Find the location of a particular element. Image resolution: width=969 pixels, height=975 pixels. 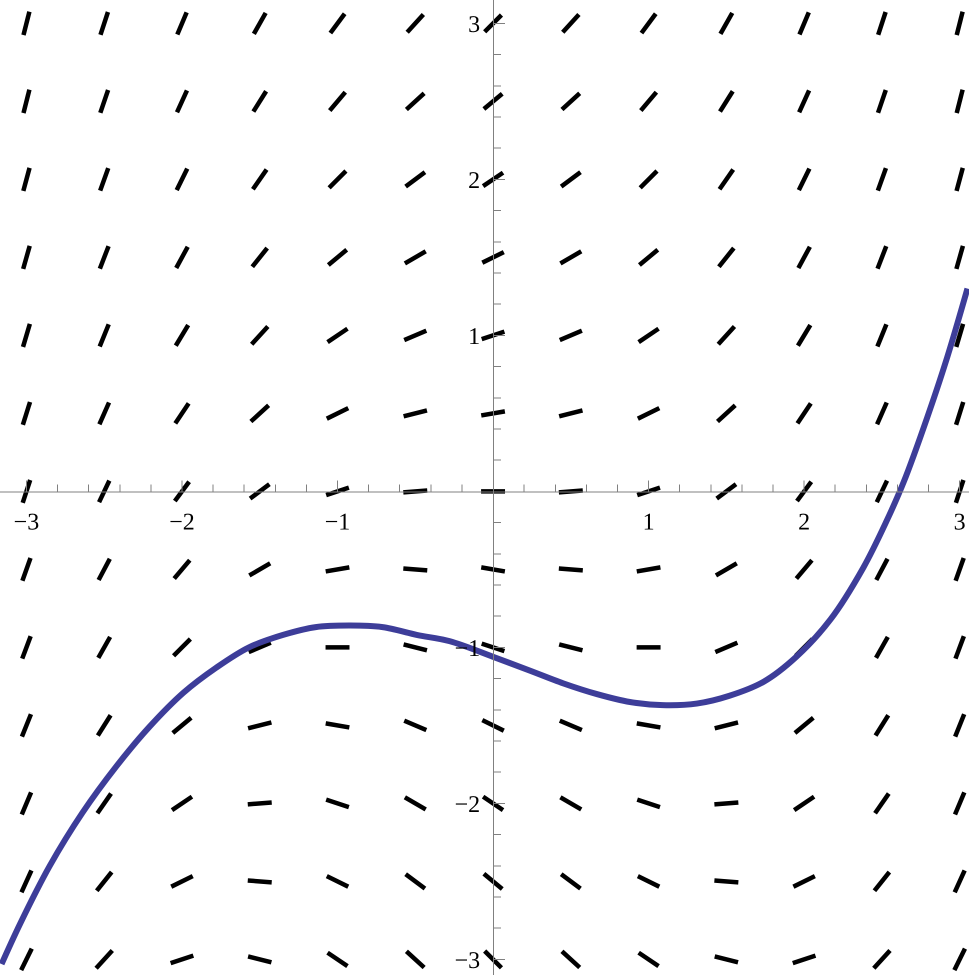

x-tick-label: 2 is located at coordinates (804, 522).